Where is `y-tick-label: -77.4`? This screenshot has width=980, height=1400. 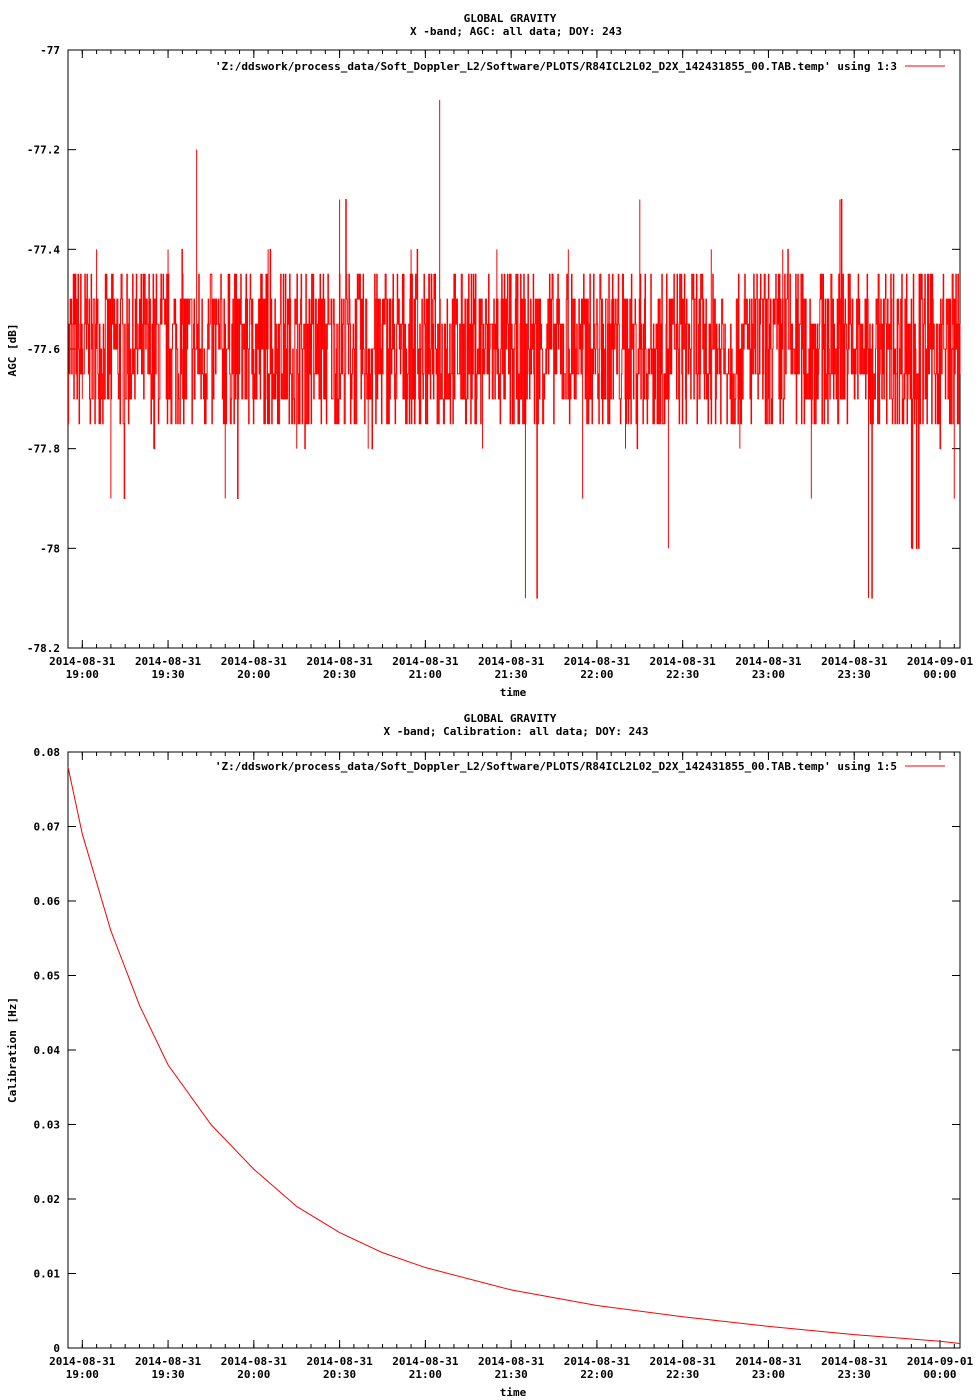
y-tick-label: -77.4 is located at coordinates (43, 249).